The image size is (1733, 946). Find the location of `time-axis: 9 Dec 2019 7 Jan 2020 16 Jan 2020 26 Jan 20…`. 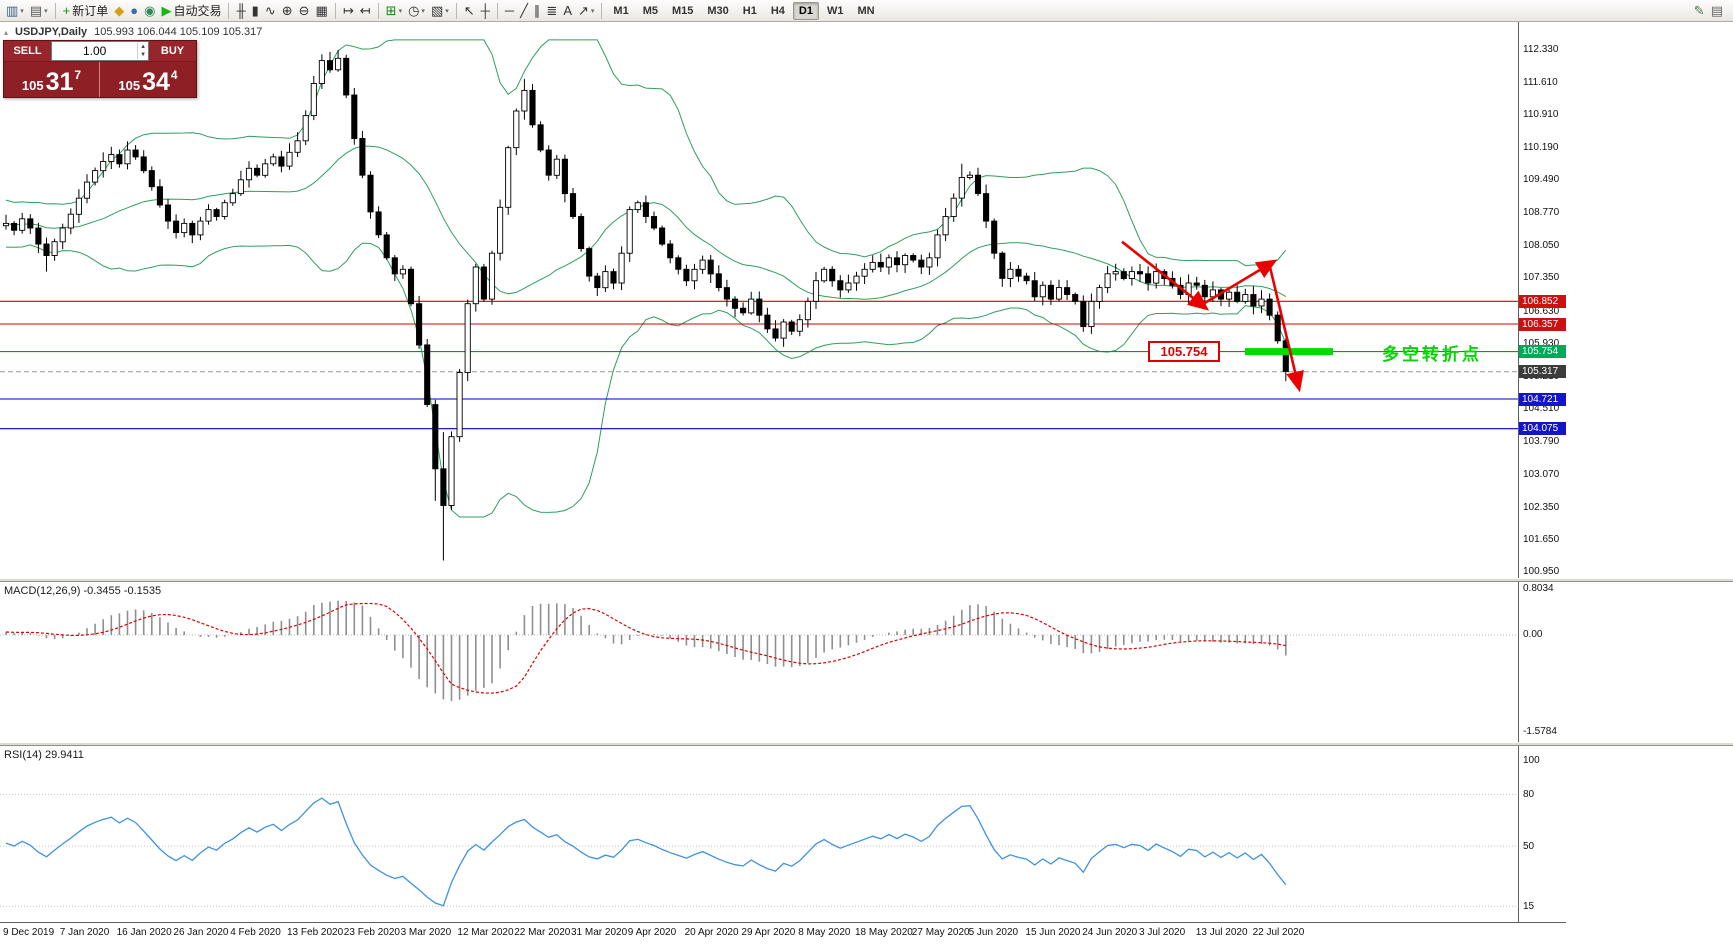

time-axis: 9 Dec 2019 7 Jan 2020 16 Jan 2020 26 Jan 20… is located at coordinates (866, 934).